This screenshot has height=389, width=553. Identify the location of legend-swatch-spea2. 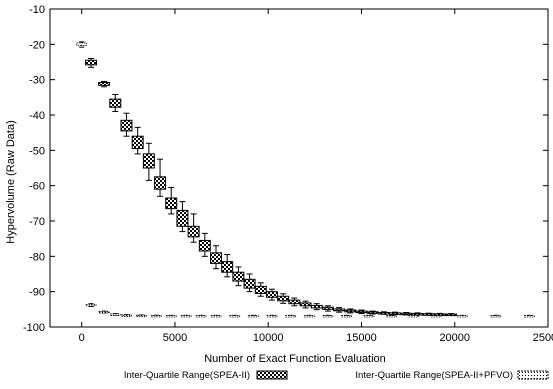
(272, 375).